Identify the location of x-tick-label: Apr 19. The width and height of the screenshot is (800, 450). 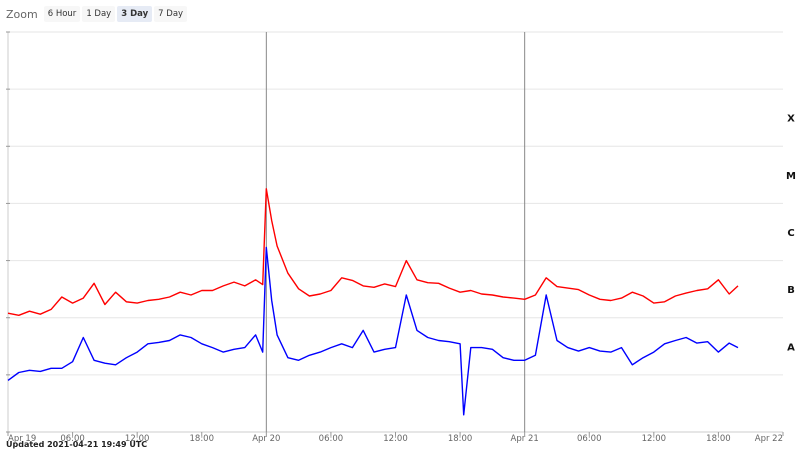
(22, 439).